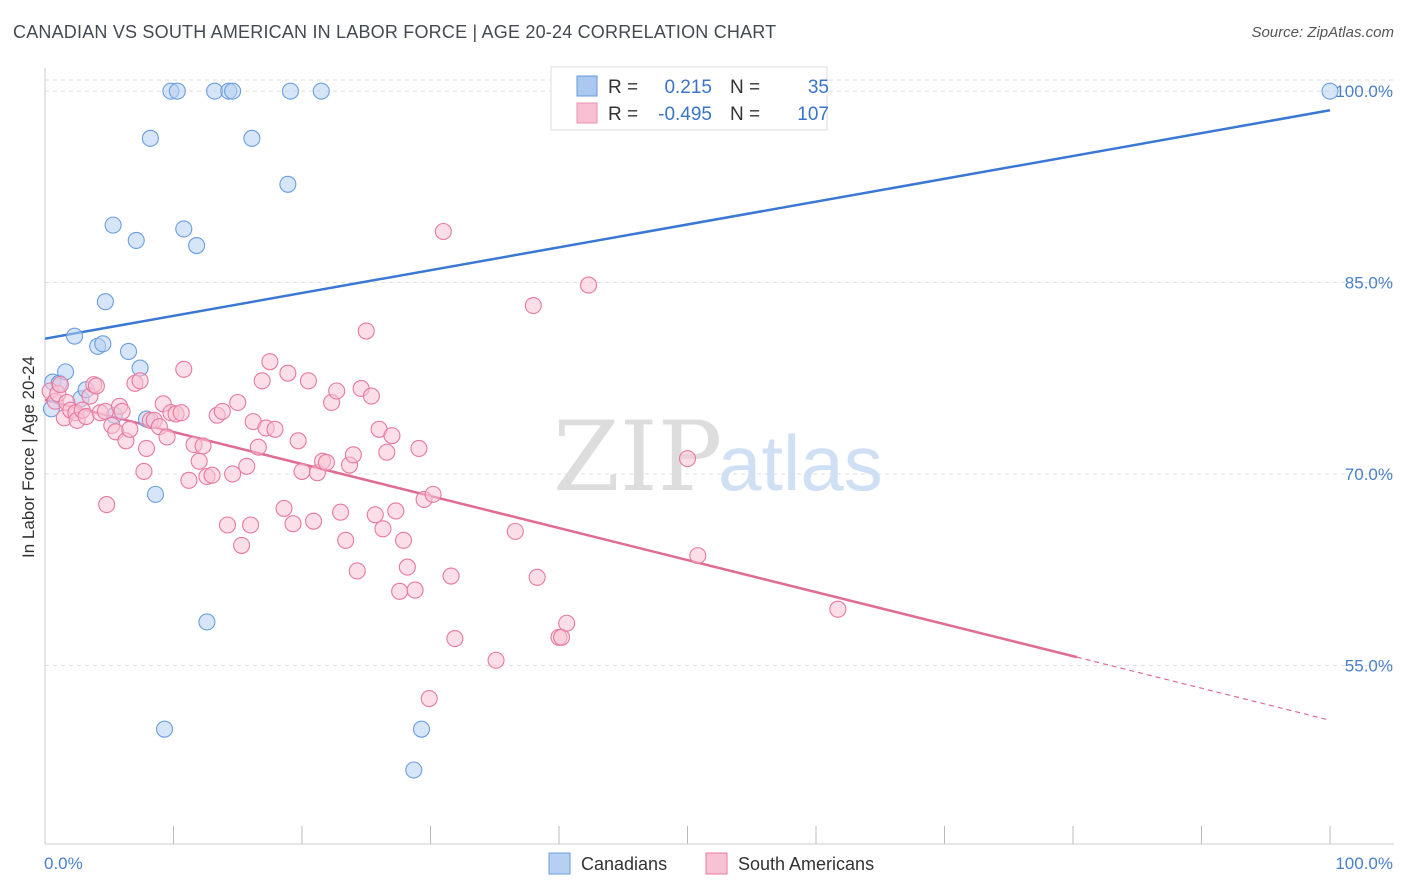 The image size is (1406, 892). Describe the element at coordinates (623, 114) in the screenshot. I see `legend-r-label-2: R =` at that location.